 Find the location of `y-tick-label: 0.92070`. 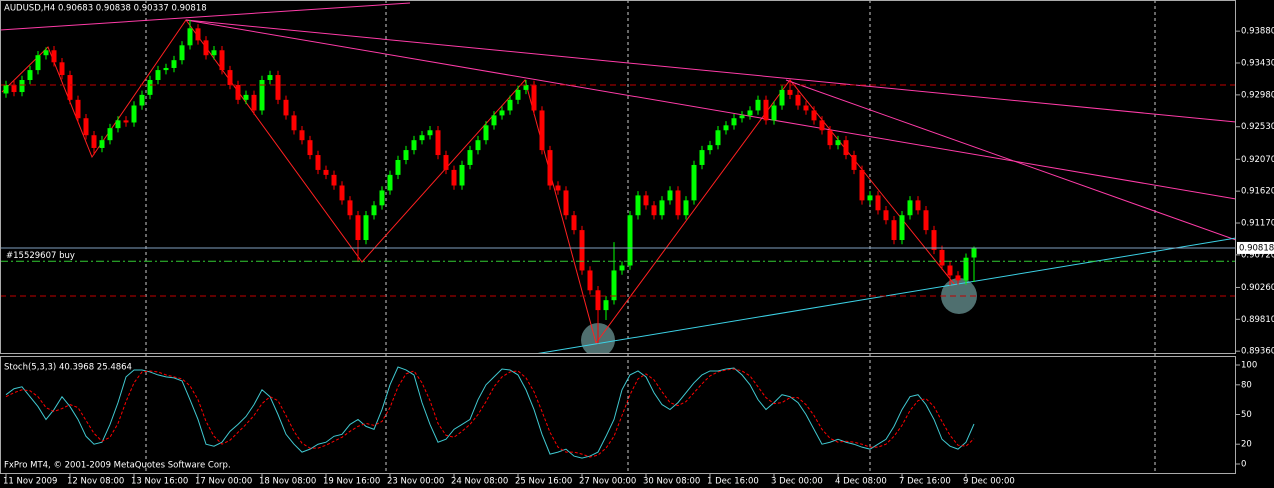

y-tick-label: 0.92070 is located at coordinates (1257, 160).